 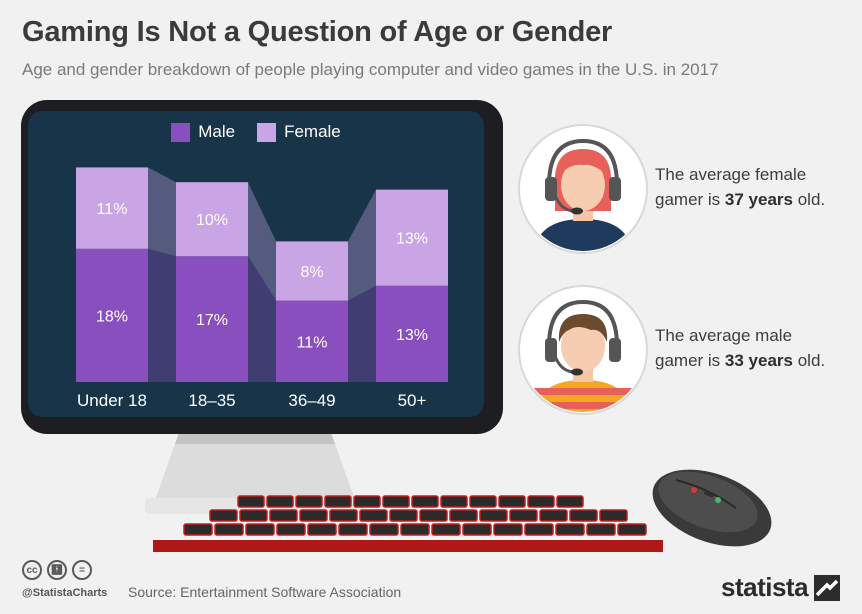 I want to click on legend-swatch-male, so click(x=181, y=132).